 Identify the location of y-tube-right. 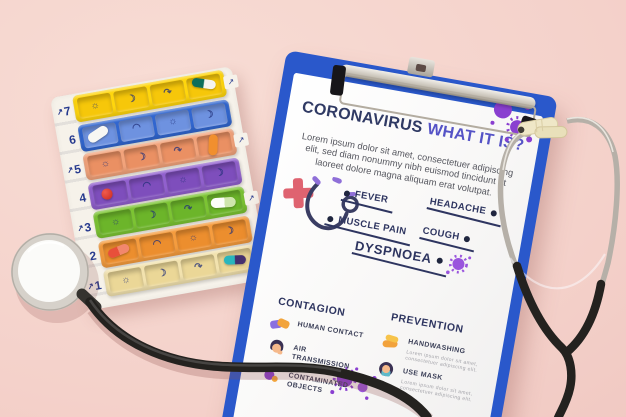
(584, 318).